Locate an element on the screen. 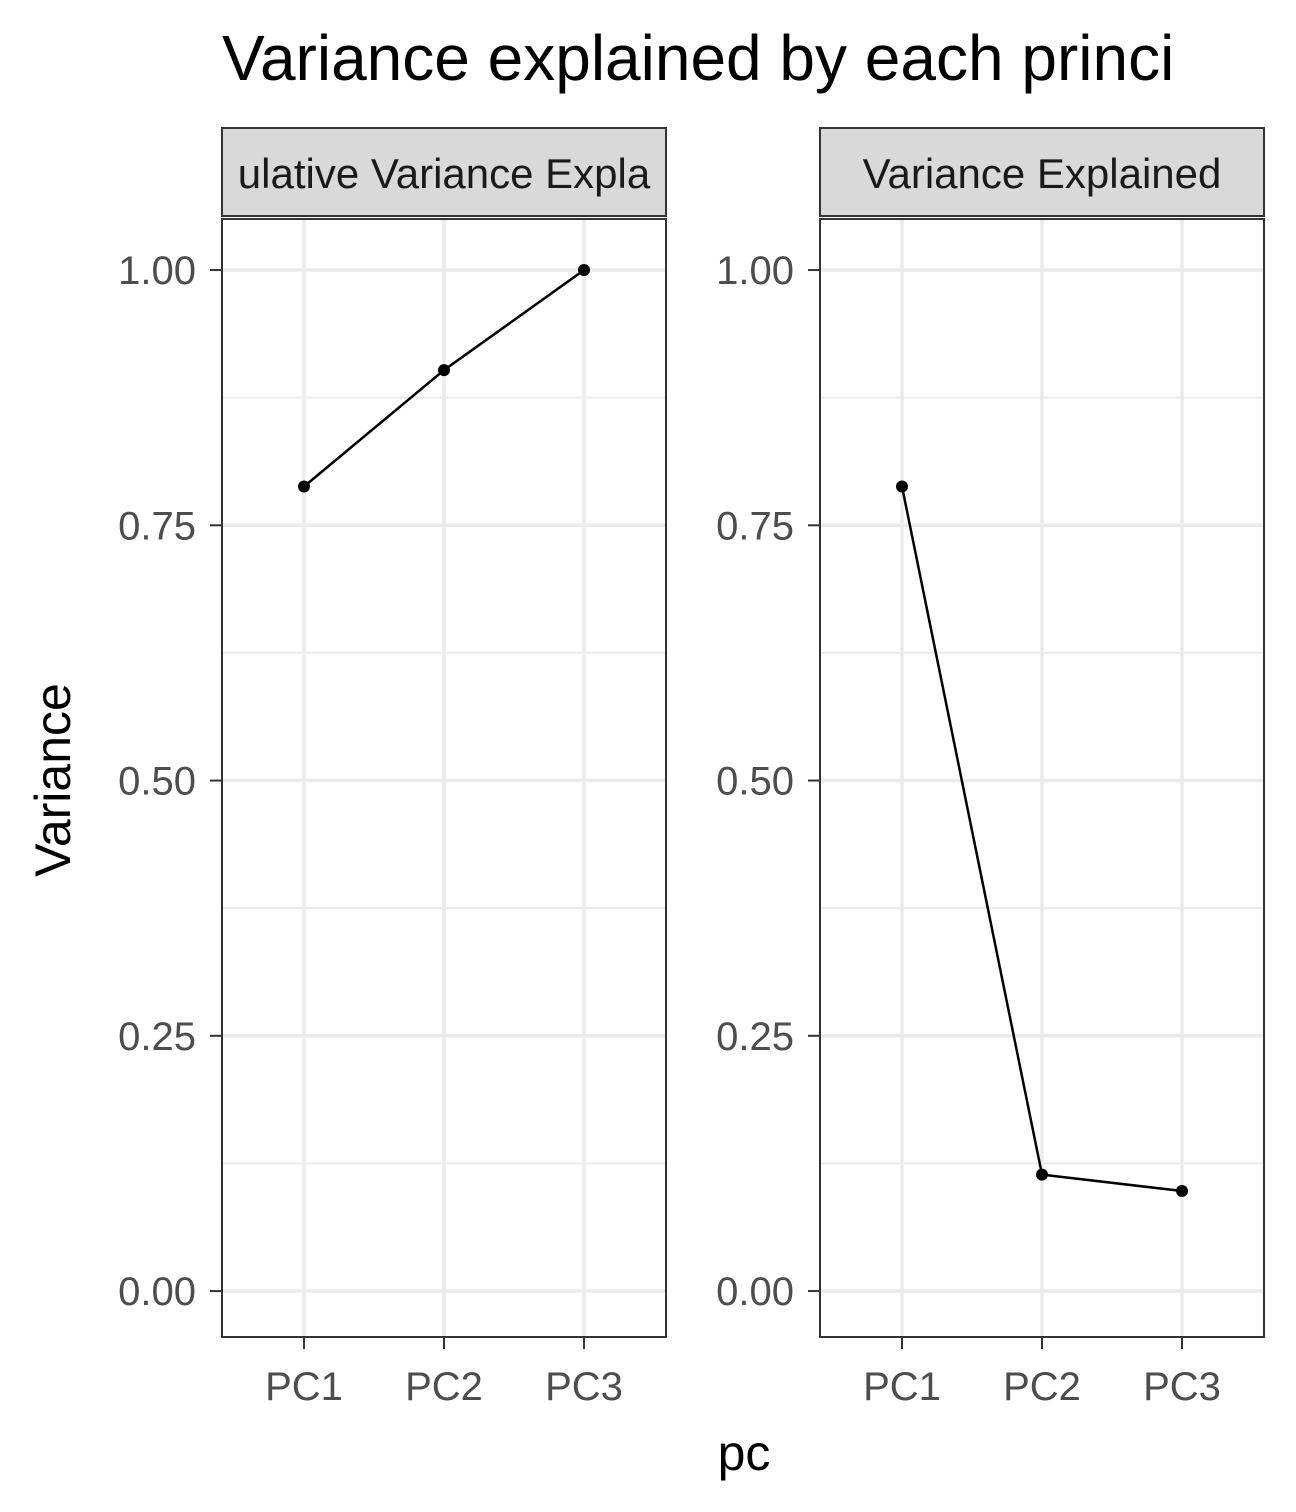 The image size is (1296, 1512). facet-strip-label: Variance Explained is located at coordinates (1042, 173).